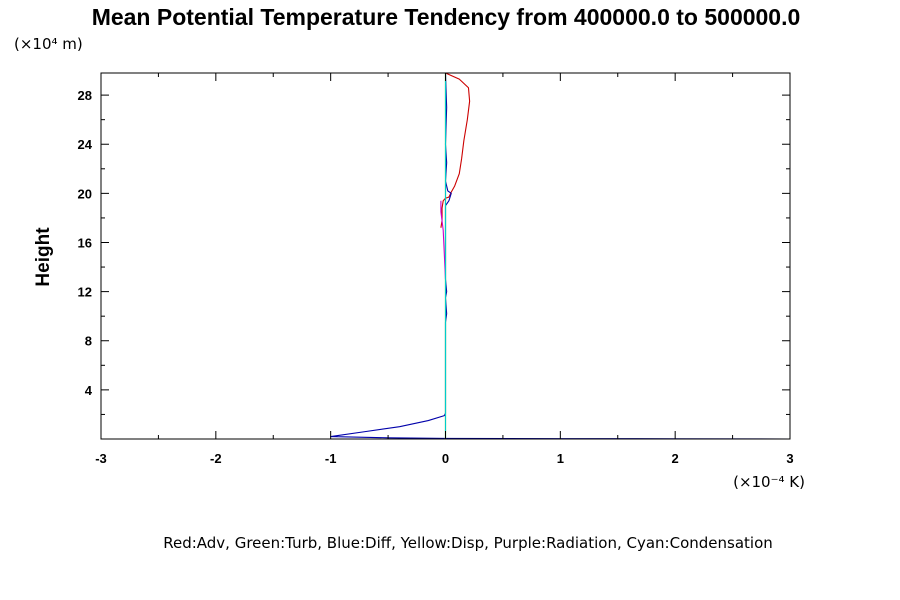 This screenshot has width=900, height=600. What do you see at coordinates (43, 257) in the screenshot?
I see `y-axis-label: Height` at bounding box center [43, 257].